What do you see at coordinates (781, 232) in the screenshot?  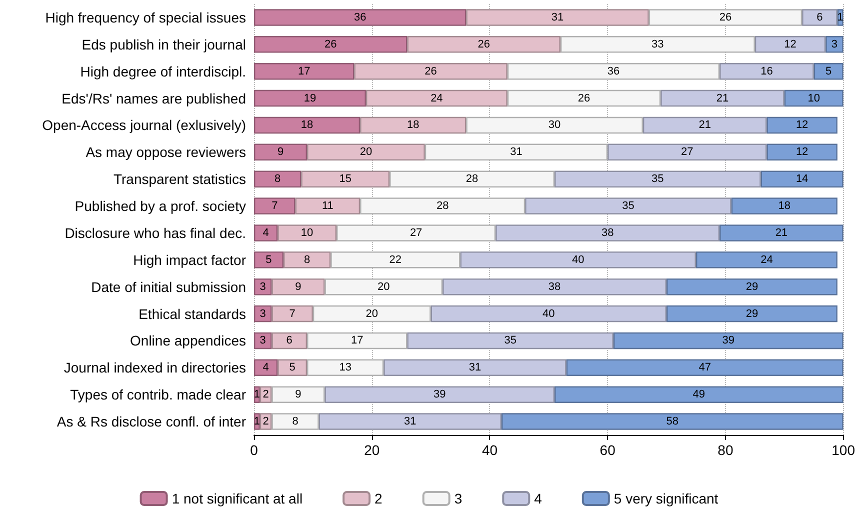 I see `data-label: 21` at bounding box center [781, 232].